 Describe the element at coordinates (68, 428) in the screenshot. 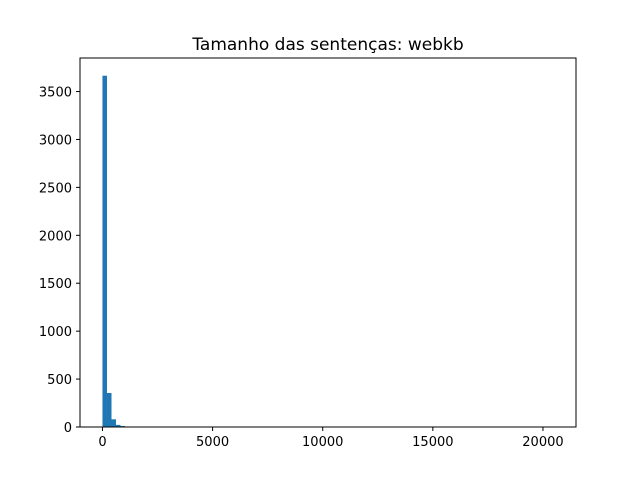

I see `y-tick-label: 0` at that location.